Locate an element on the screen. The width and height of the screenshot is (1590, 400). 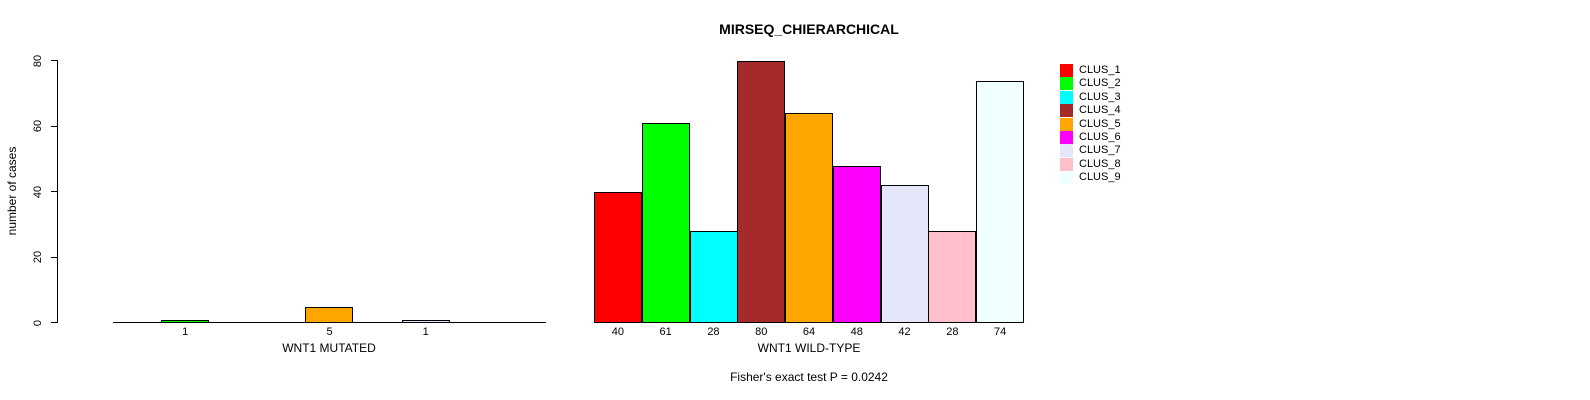
legend-label: CLUS_5 is located at coordinates (1100, 123).